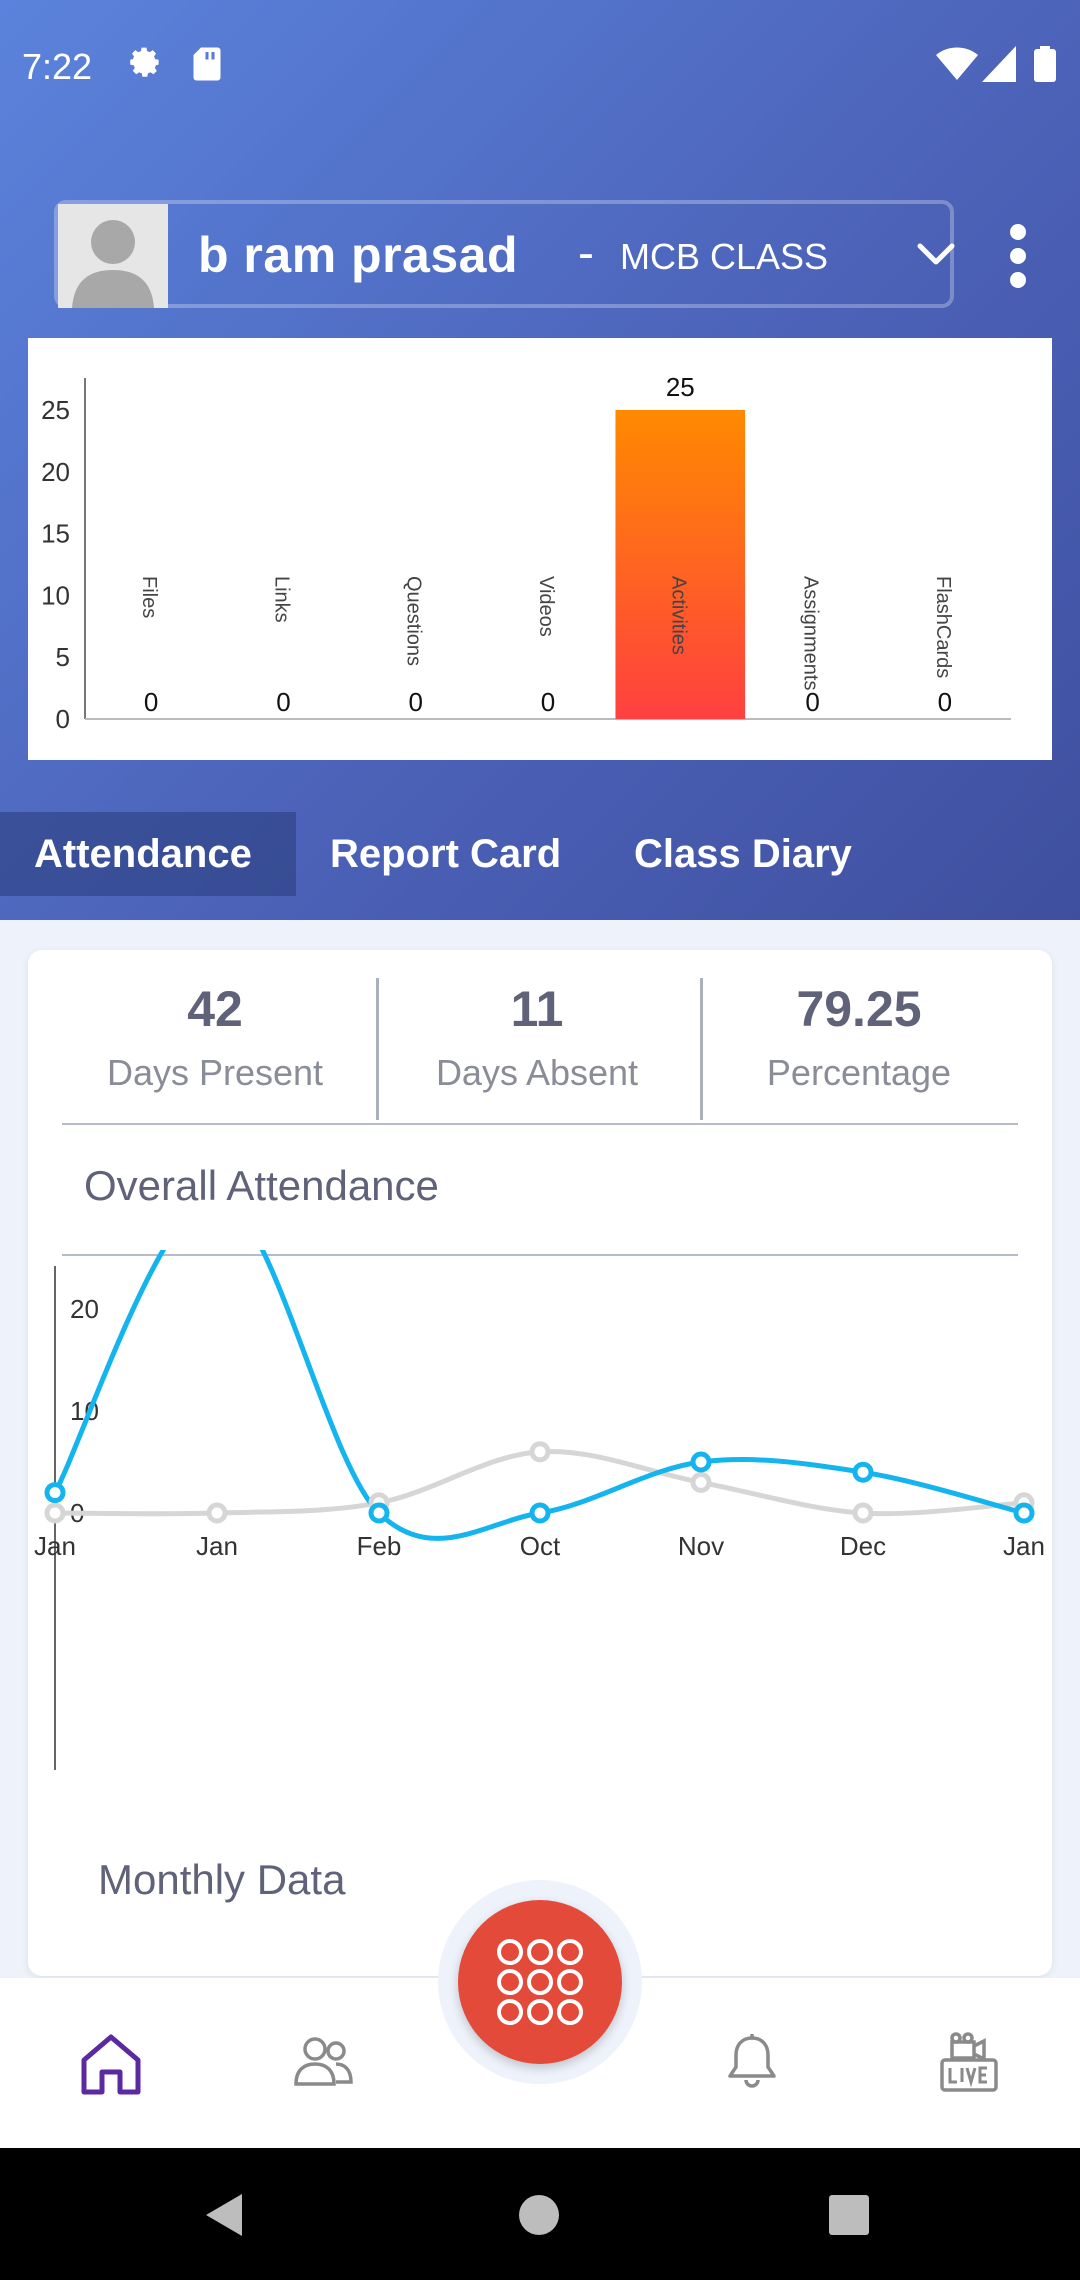  Describe the element at coordinates (752, 2062) in the screenshot. I see `bell-icon` at that location.